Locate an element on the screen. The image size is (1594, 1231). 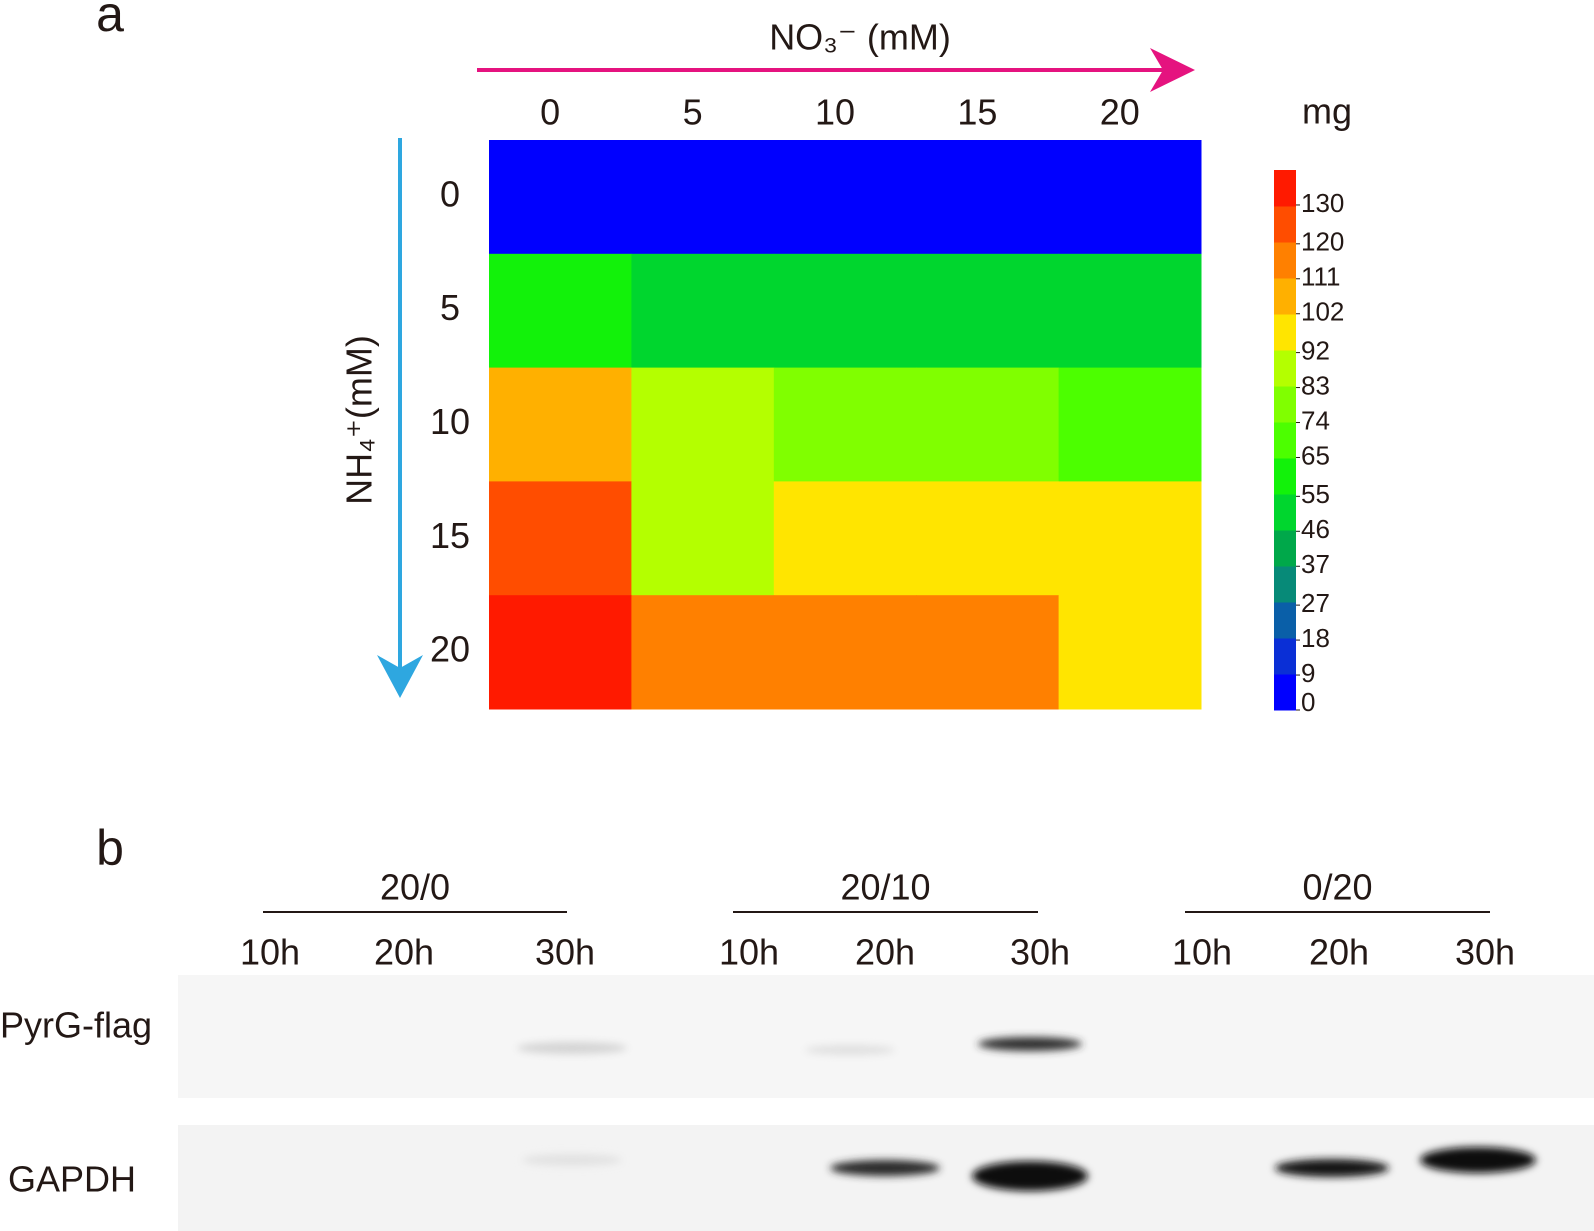
colorbar-label: 0 is located at coordinates (1308, 702).